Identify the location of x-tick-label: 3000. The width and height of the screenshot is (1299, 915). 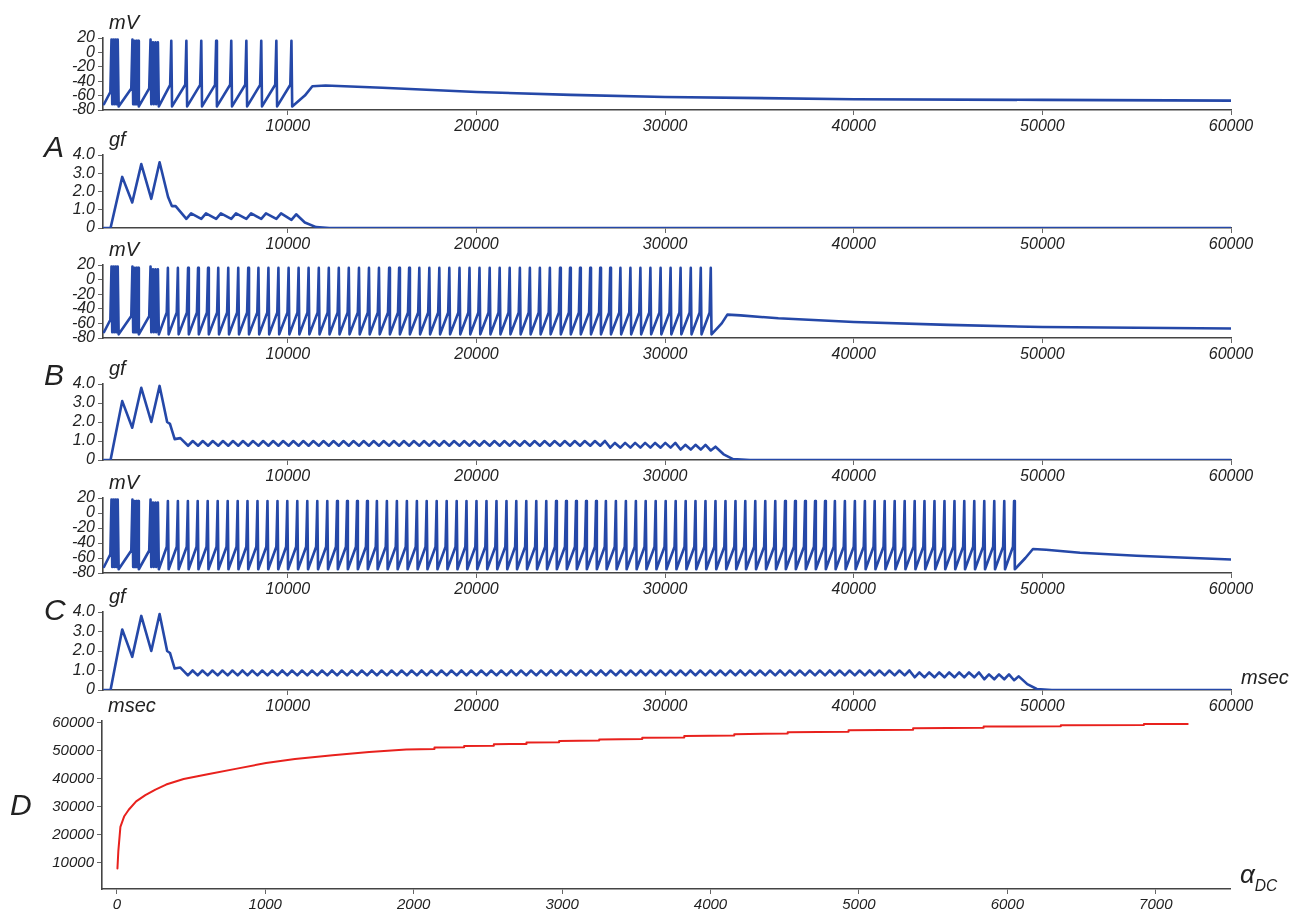
(562, 904).